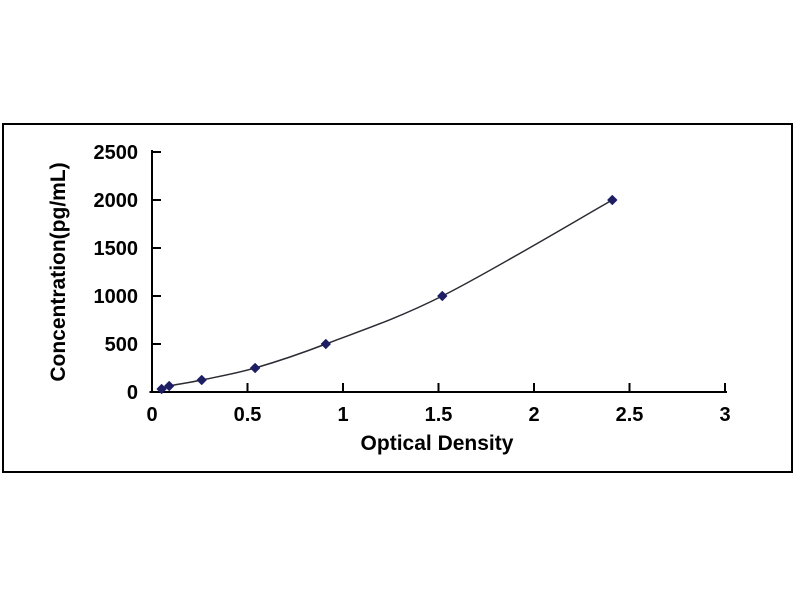 The height and width of the screenshot is (600, 800). I want to click on x-tick-label: 0.5, so click(248, 415).